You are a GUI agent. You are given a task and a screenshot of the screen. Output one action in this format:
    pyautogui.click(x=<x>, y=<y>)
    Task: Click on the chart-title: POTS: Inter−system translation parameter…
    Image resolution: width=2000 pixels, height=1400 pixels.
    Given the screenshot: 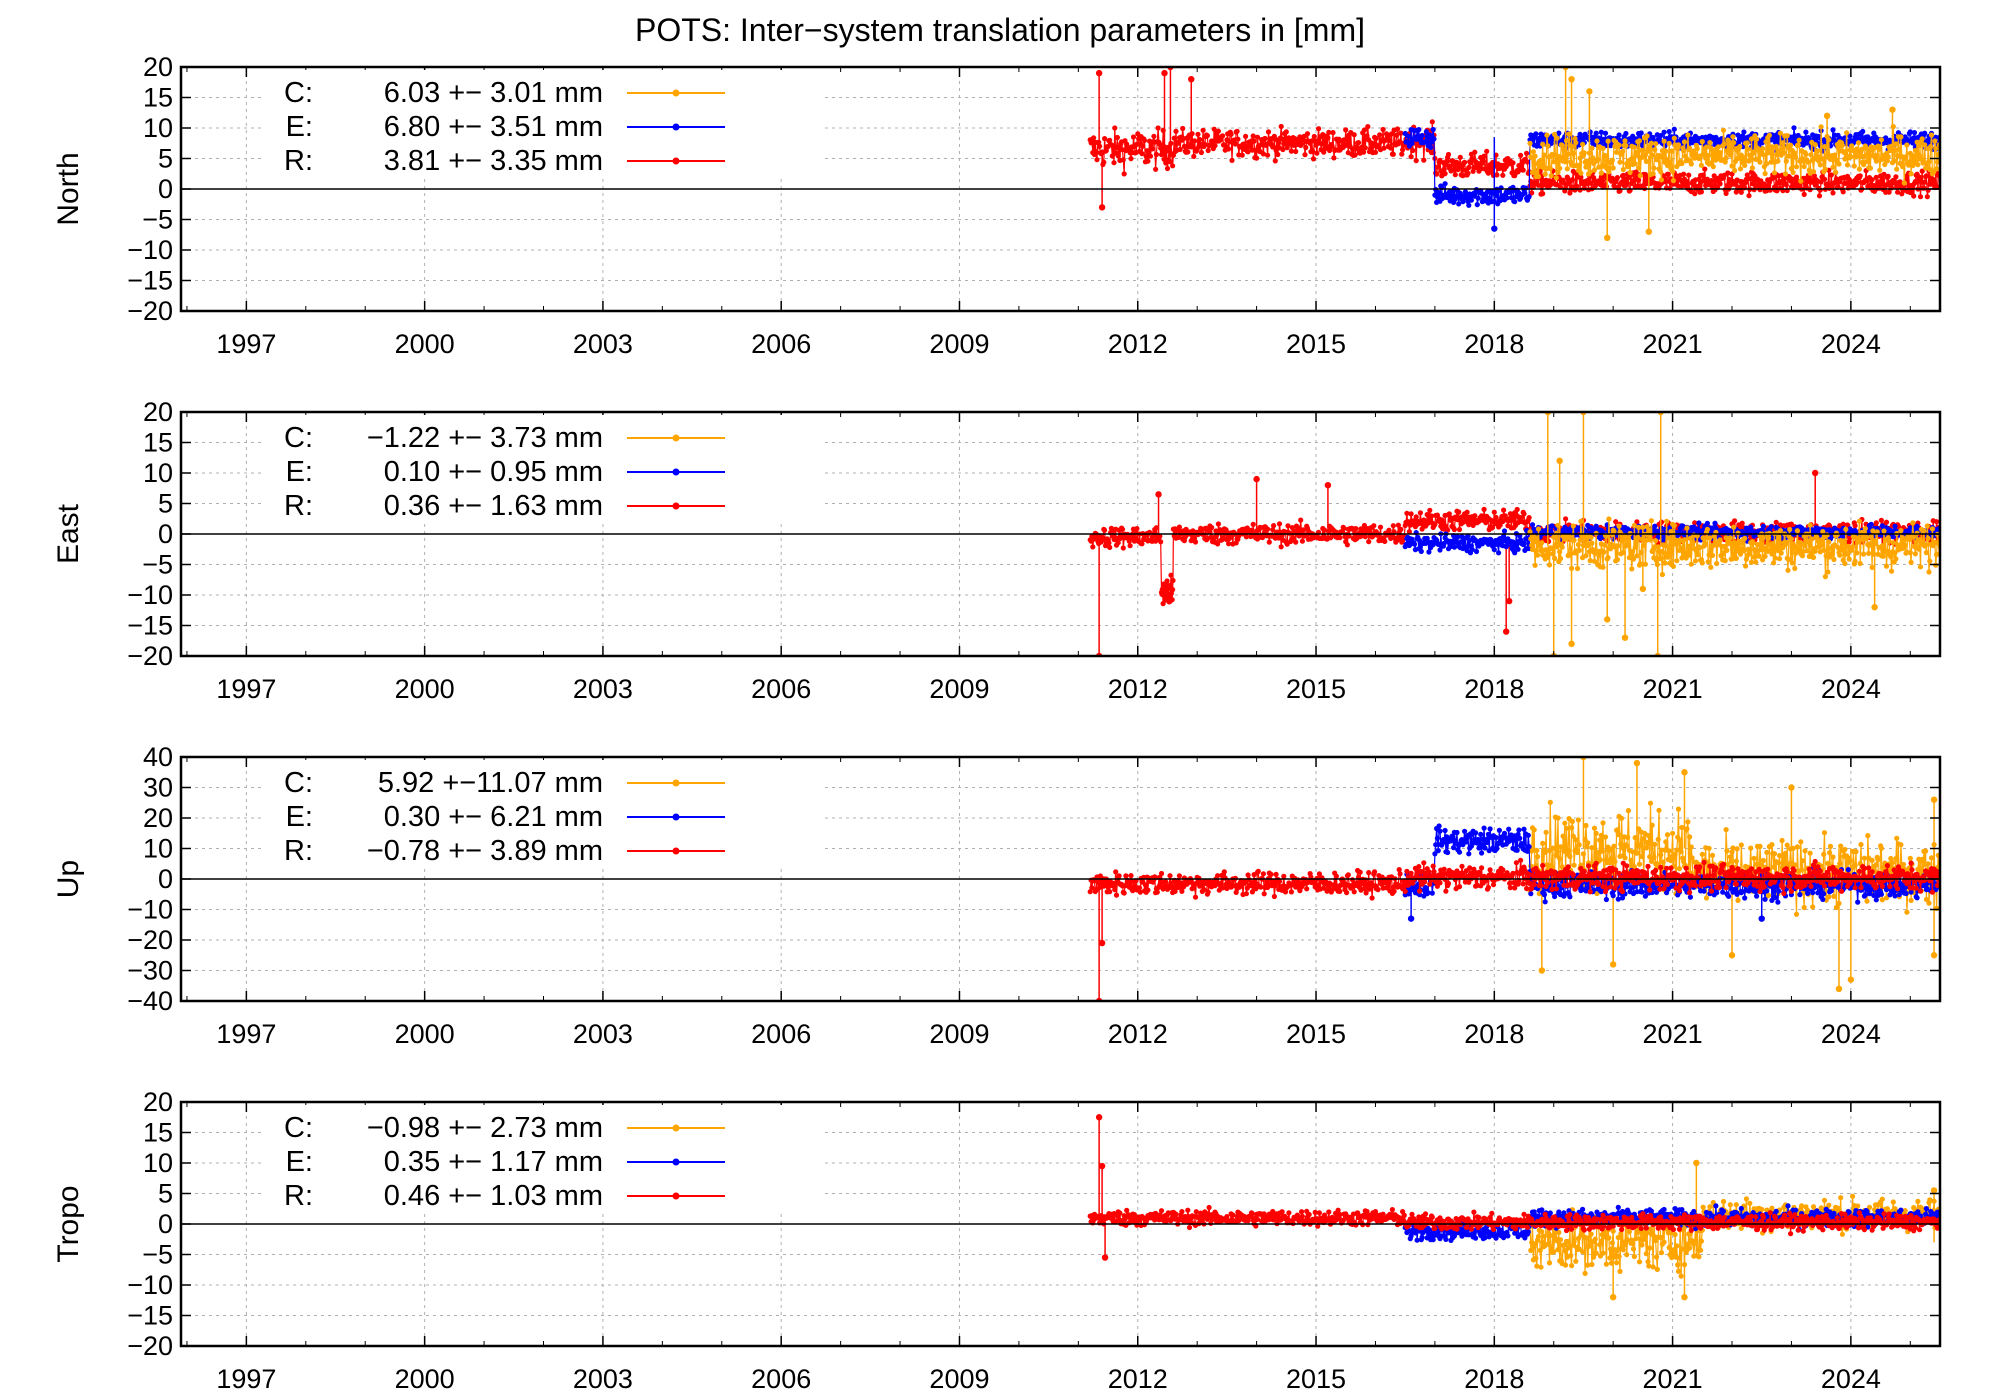 What is the action you would take?
    pyautogui.click(x=999, y=30)
    